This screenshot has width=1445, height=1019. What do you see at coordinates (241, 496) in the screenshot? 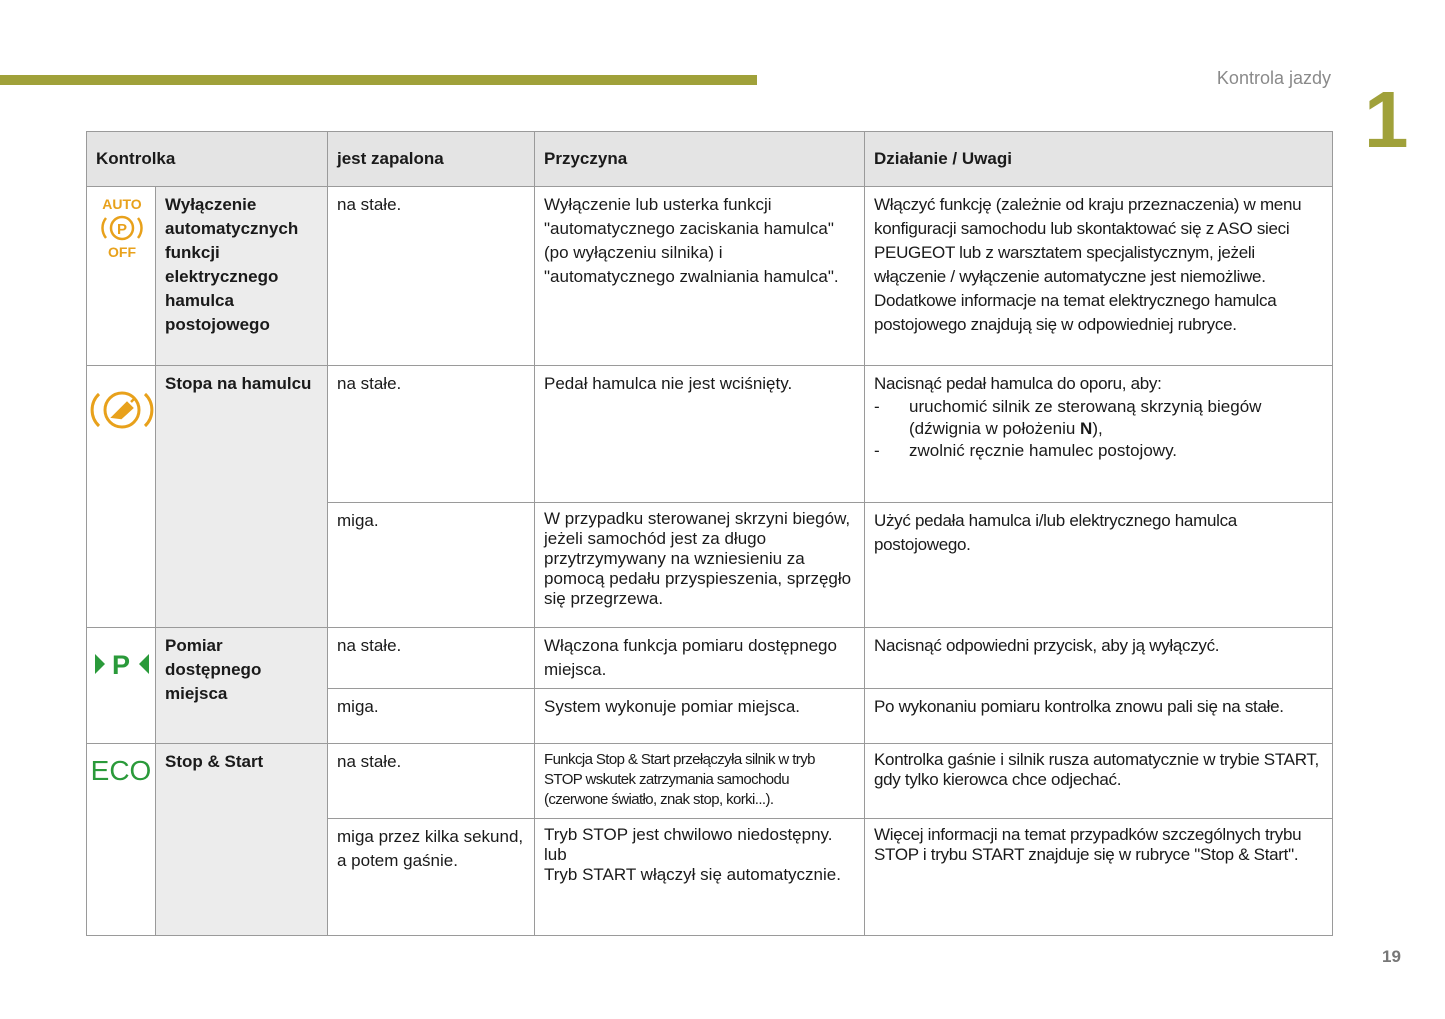
I see `lamp-name: Stopa na hamulcu` at bounding box center [241, 496].